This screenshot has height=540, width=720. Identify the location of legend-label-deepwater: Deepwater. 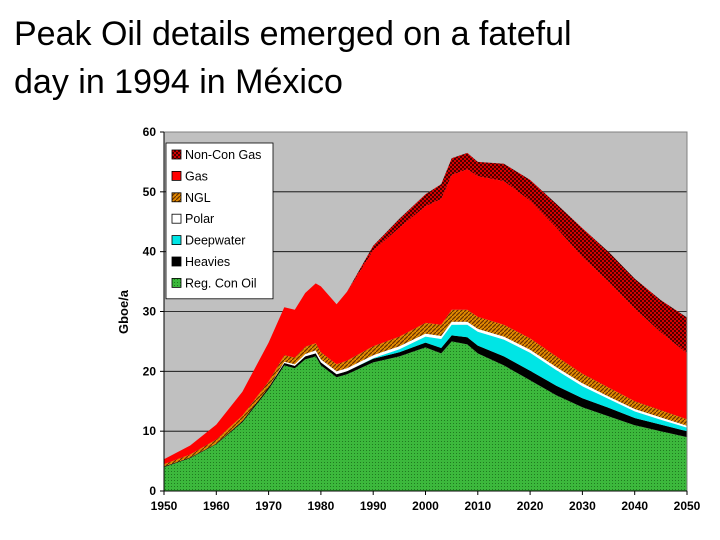
(215, 241).